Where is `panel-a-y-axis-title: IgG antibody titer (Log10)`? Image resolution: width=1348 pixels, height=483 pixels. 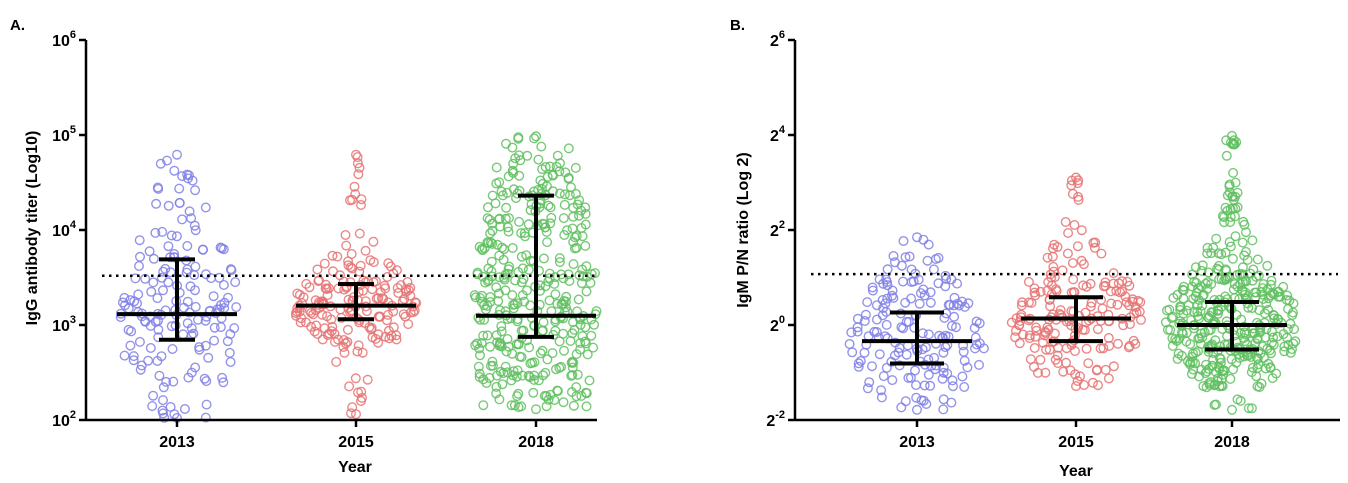 panel-a-y-axis-title: IgG antibody titer (Log10) is located at coordinates (32, 228).